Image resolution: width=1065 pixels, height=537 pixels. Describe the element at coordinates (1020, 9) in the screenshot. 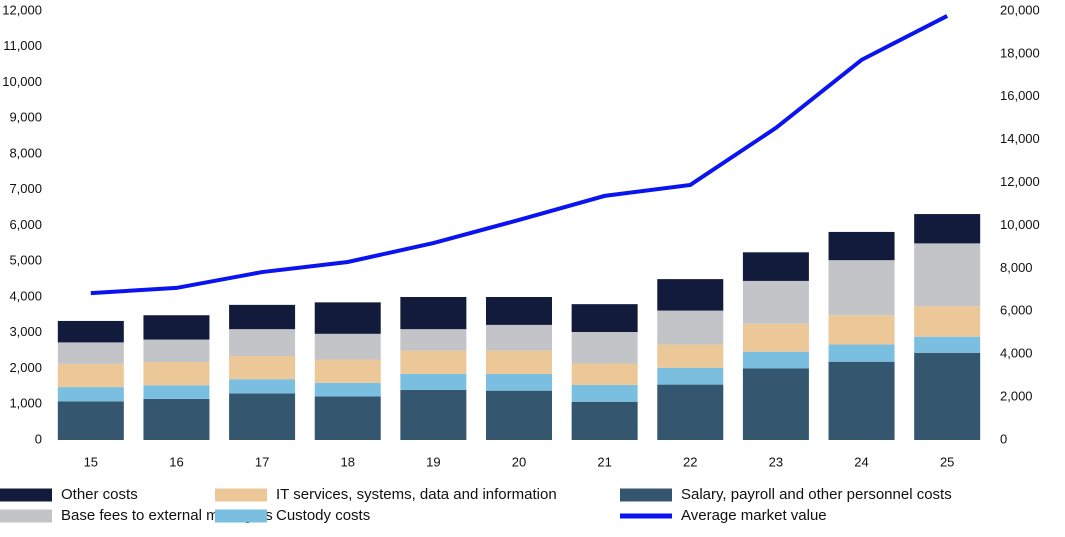

I see `y2-tick-label: 20,000` at that location.